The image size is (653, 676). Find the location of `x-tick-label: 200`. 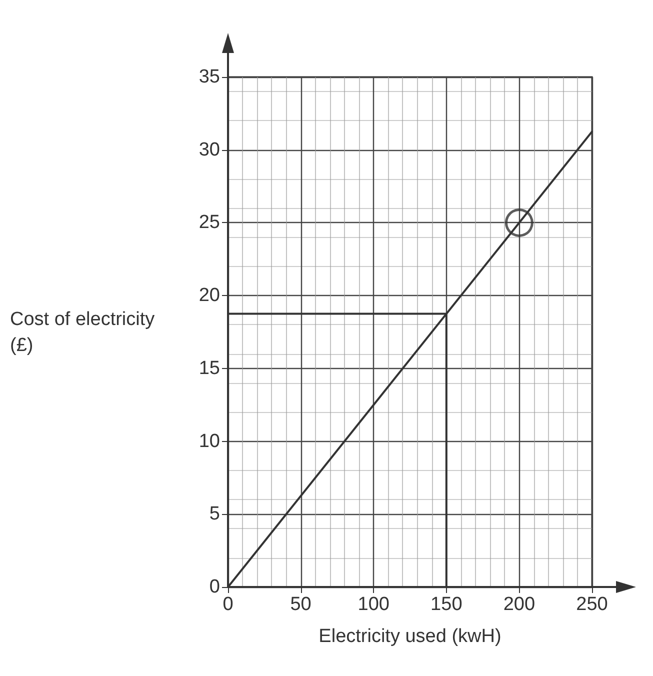

x-tick-label: 200 is located at coordinates (519, 604).